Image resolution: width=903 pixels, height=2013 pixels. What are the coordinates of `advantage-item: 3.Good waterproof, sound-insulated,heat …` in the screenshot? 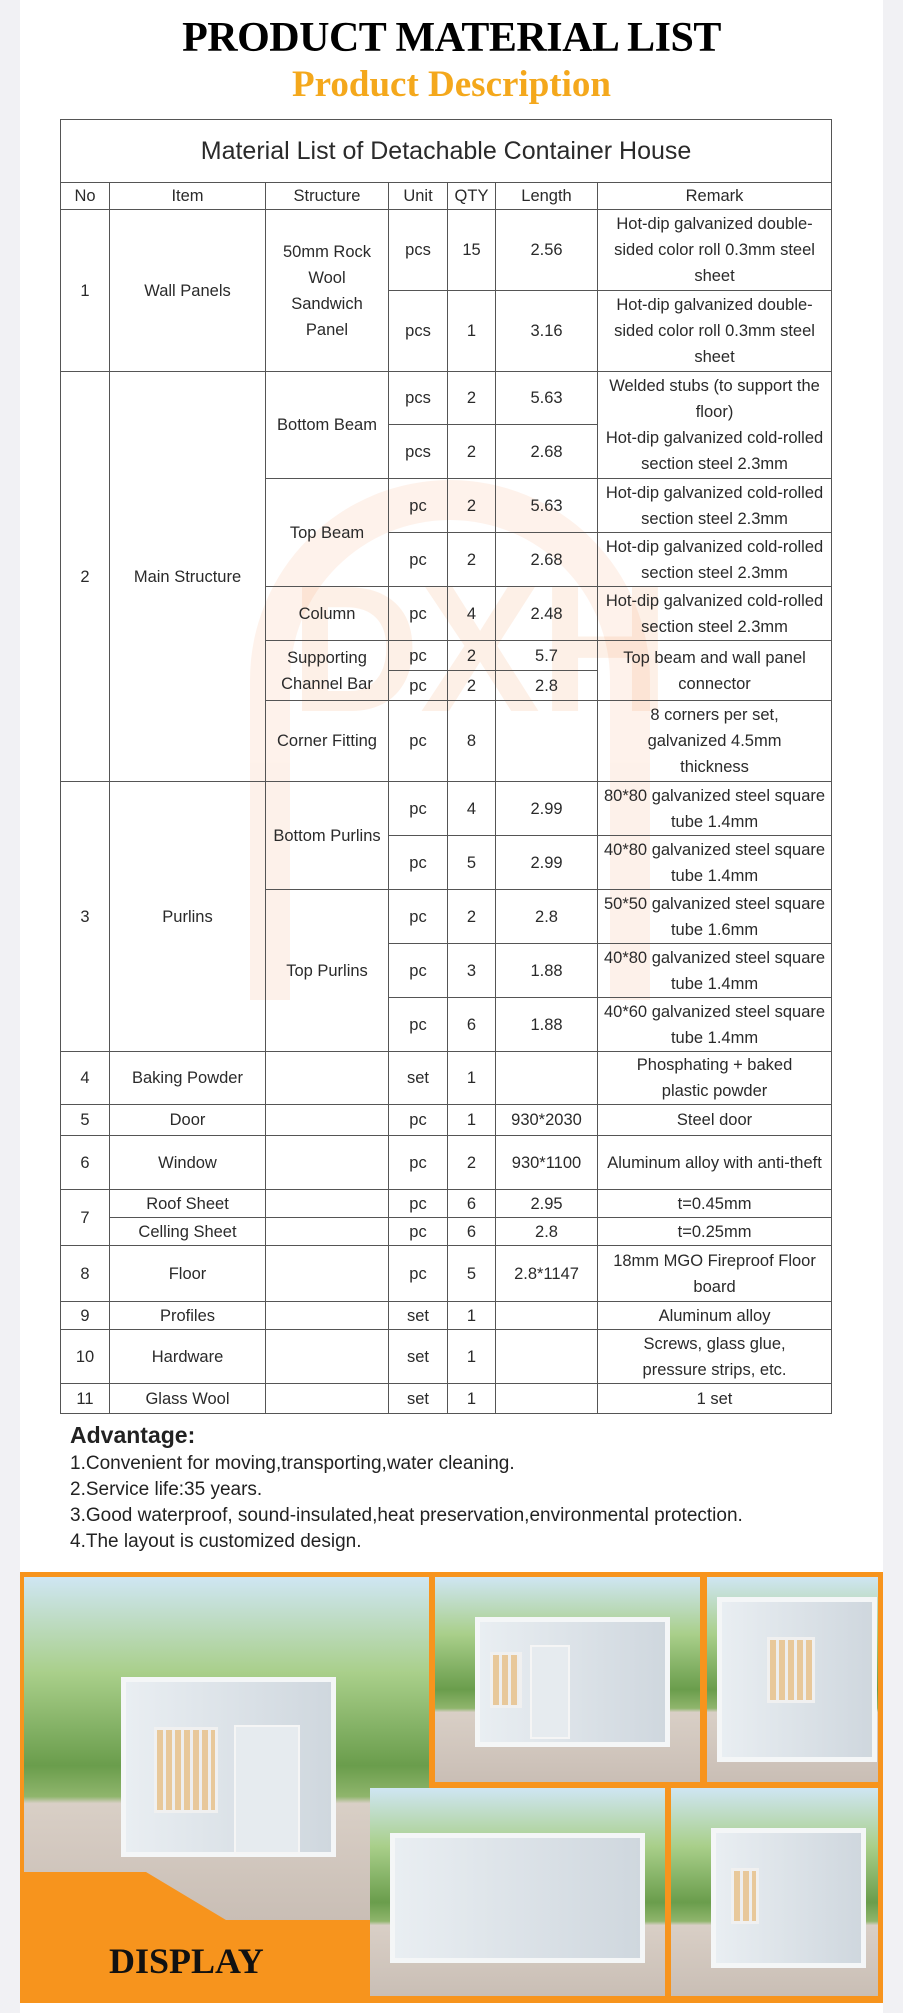 It's located at (406, 1515).